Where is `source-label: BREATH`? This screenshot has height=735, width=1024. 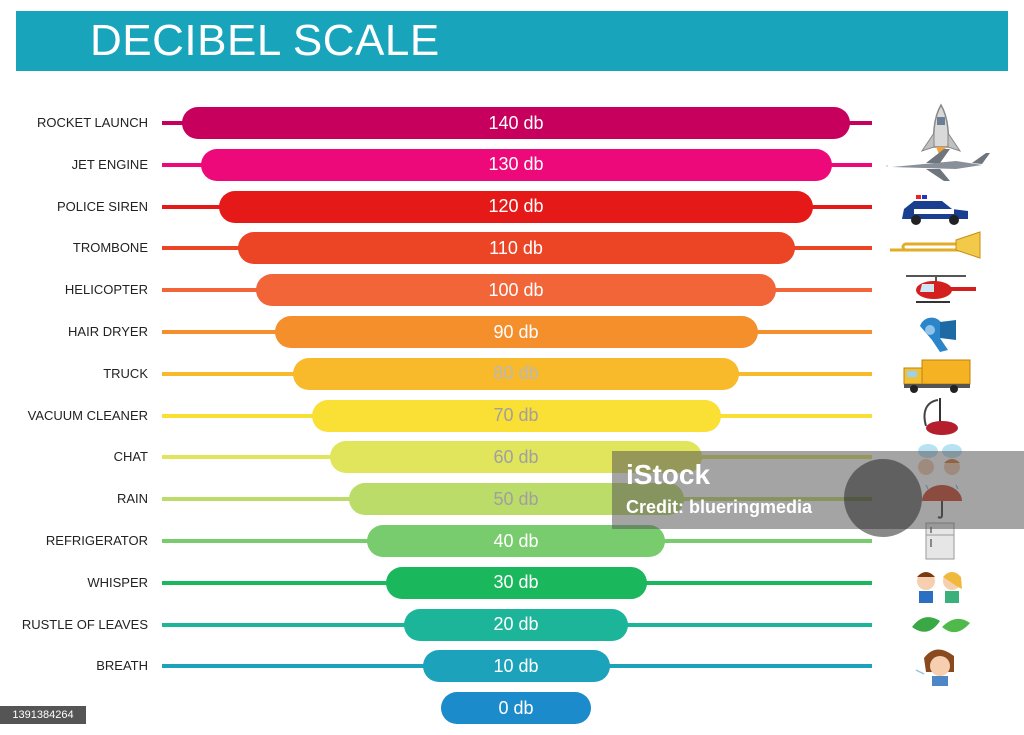
source-label: BREATH is located at coordinates (122, 666).